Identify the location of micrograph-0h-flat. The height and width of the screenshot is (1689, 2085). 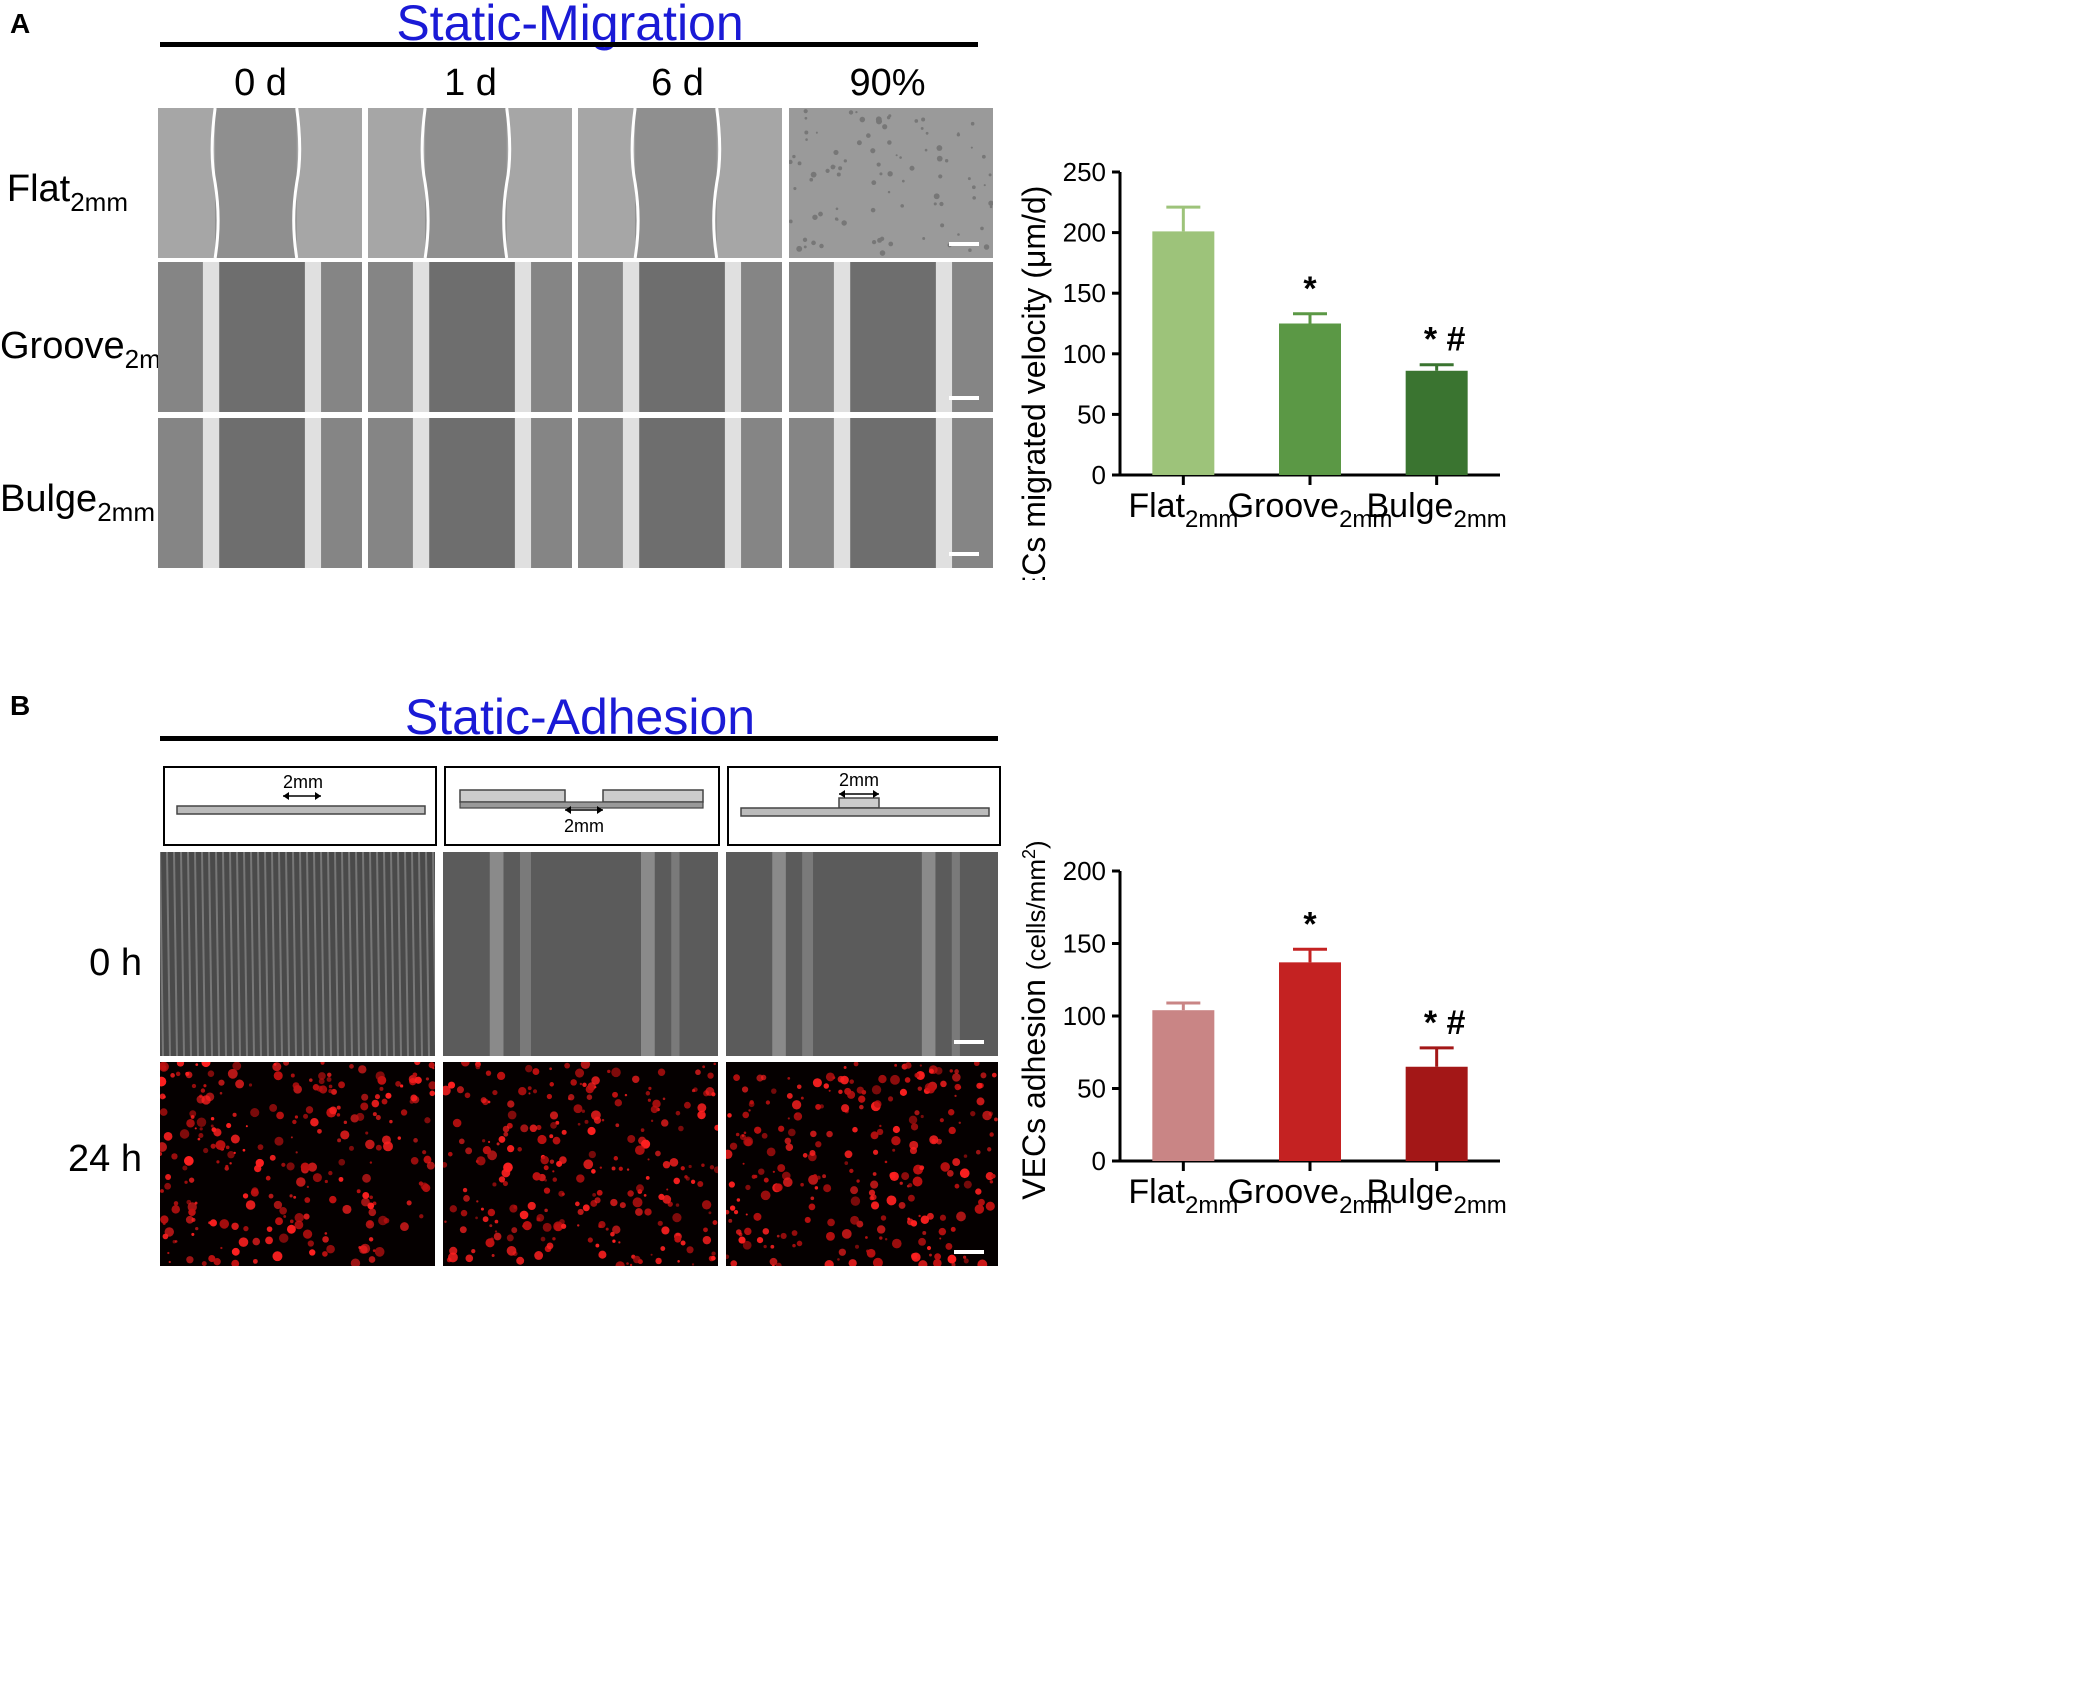
(297, 954).